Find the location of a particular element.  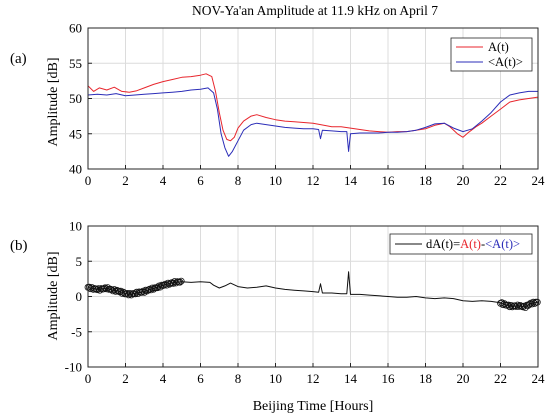

legend-label-mean-a-t: <A(t)> is located at coordinates (505, 62).